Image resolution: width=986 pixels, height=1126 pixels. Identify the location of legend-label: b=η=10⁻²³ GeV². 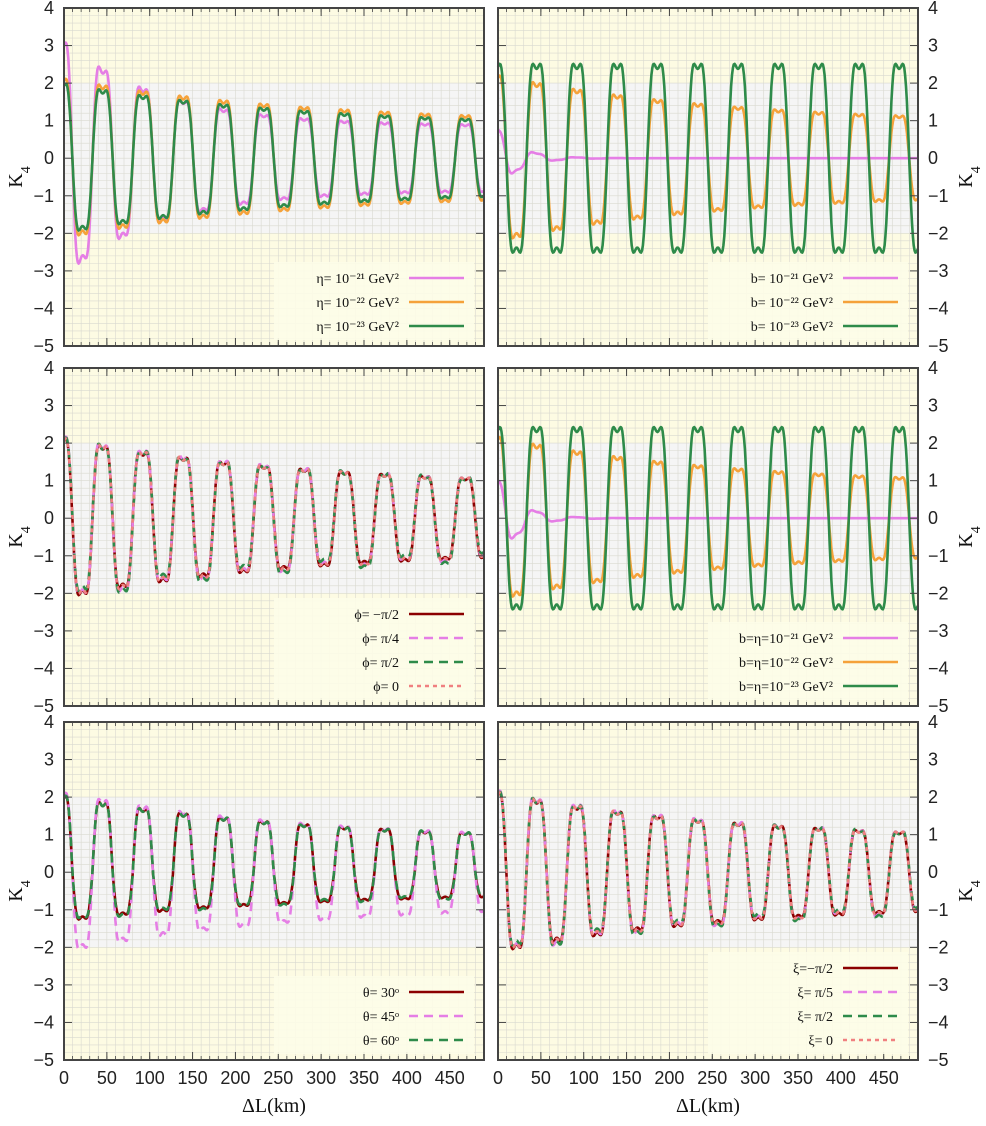
(786, 687).